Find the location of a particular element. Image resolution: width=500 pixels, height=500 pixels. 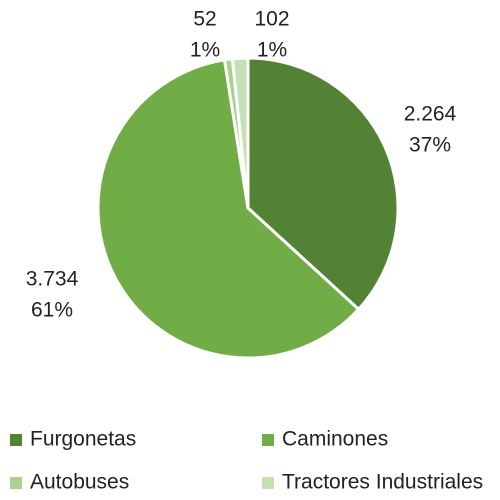

value-label: 102 is located at coordinates (271, 19).